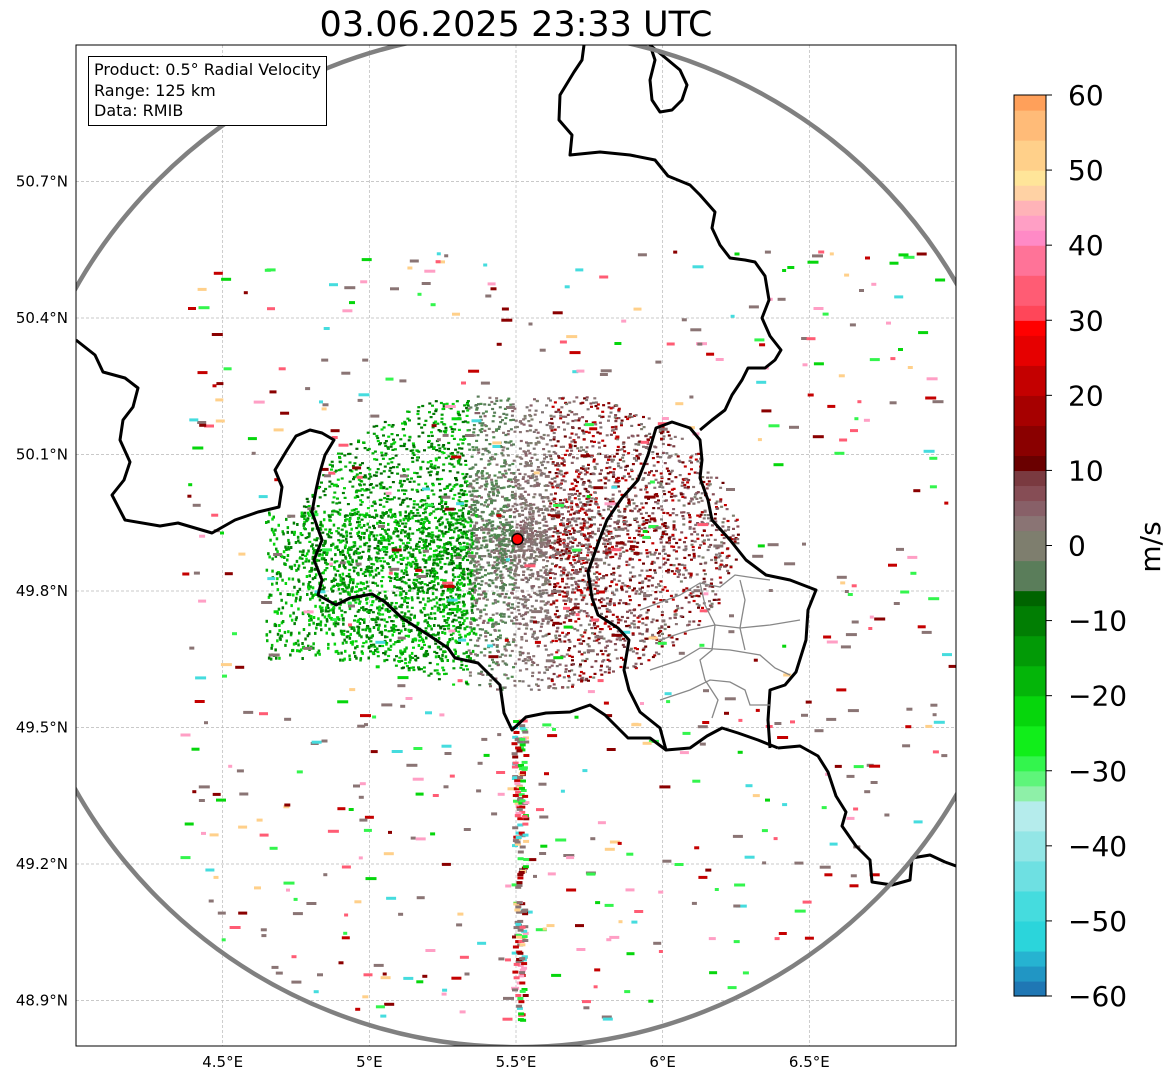 The image size is (1171, 1081). I want to click on colorbar-tick-label: 0, so click(1077, 546).